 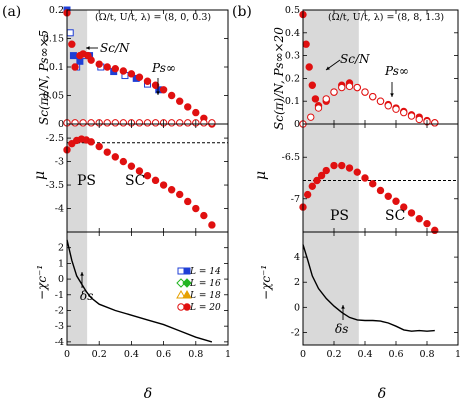 What do you see at coordinates (147, 67) in the screenshot?
I see `axes-frame-a-top` at bounding box center [147, 67].